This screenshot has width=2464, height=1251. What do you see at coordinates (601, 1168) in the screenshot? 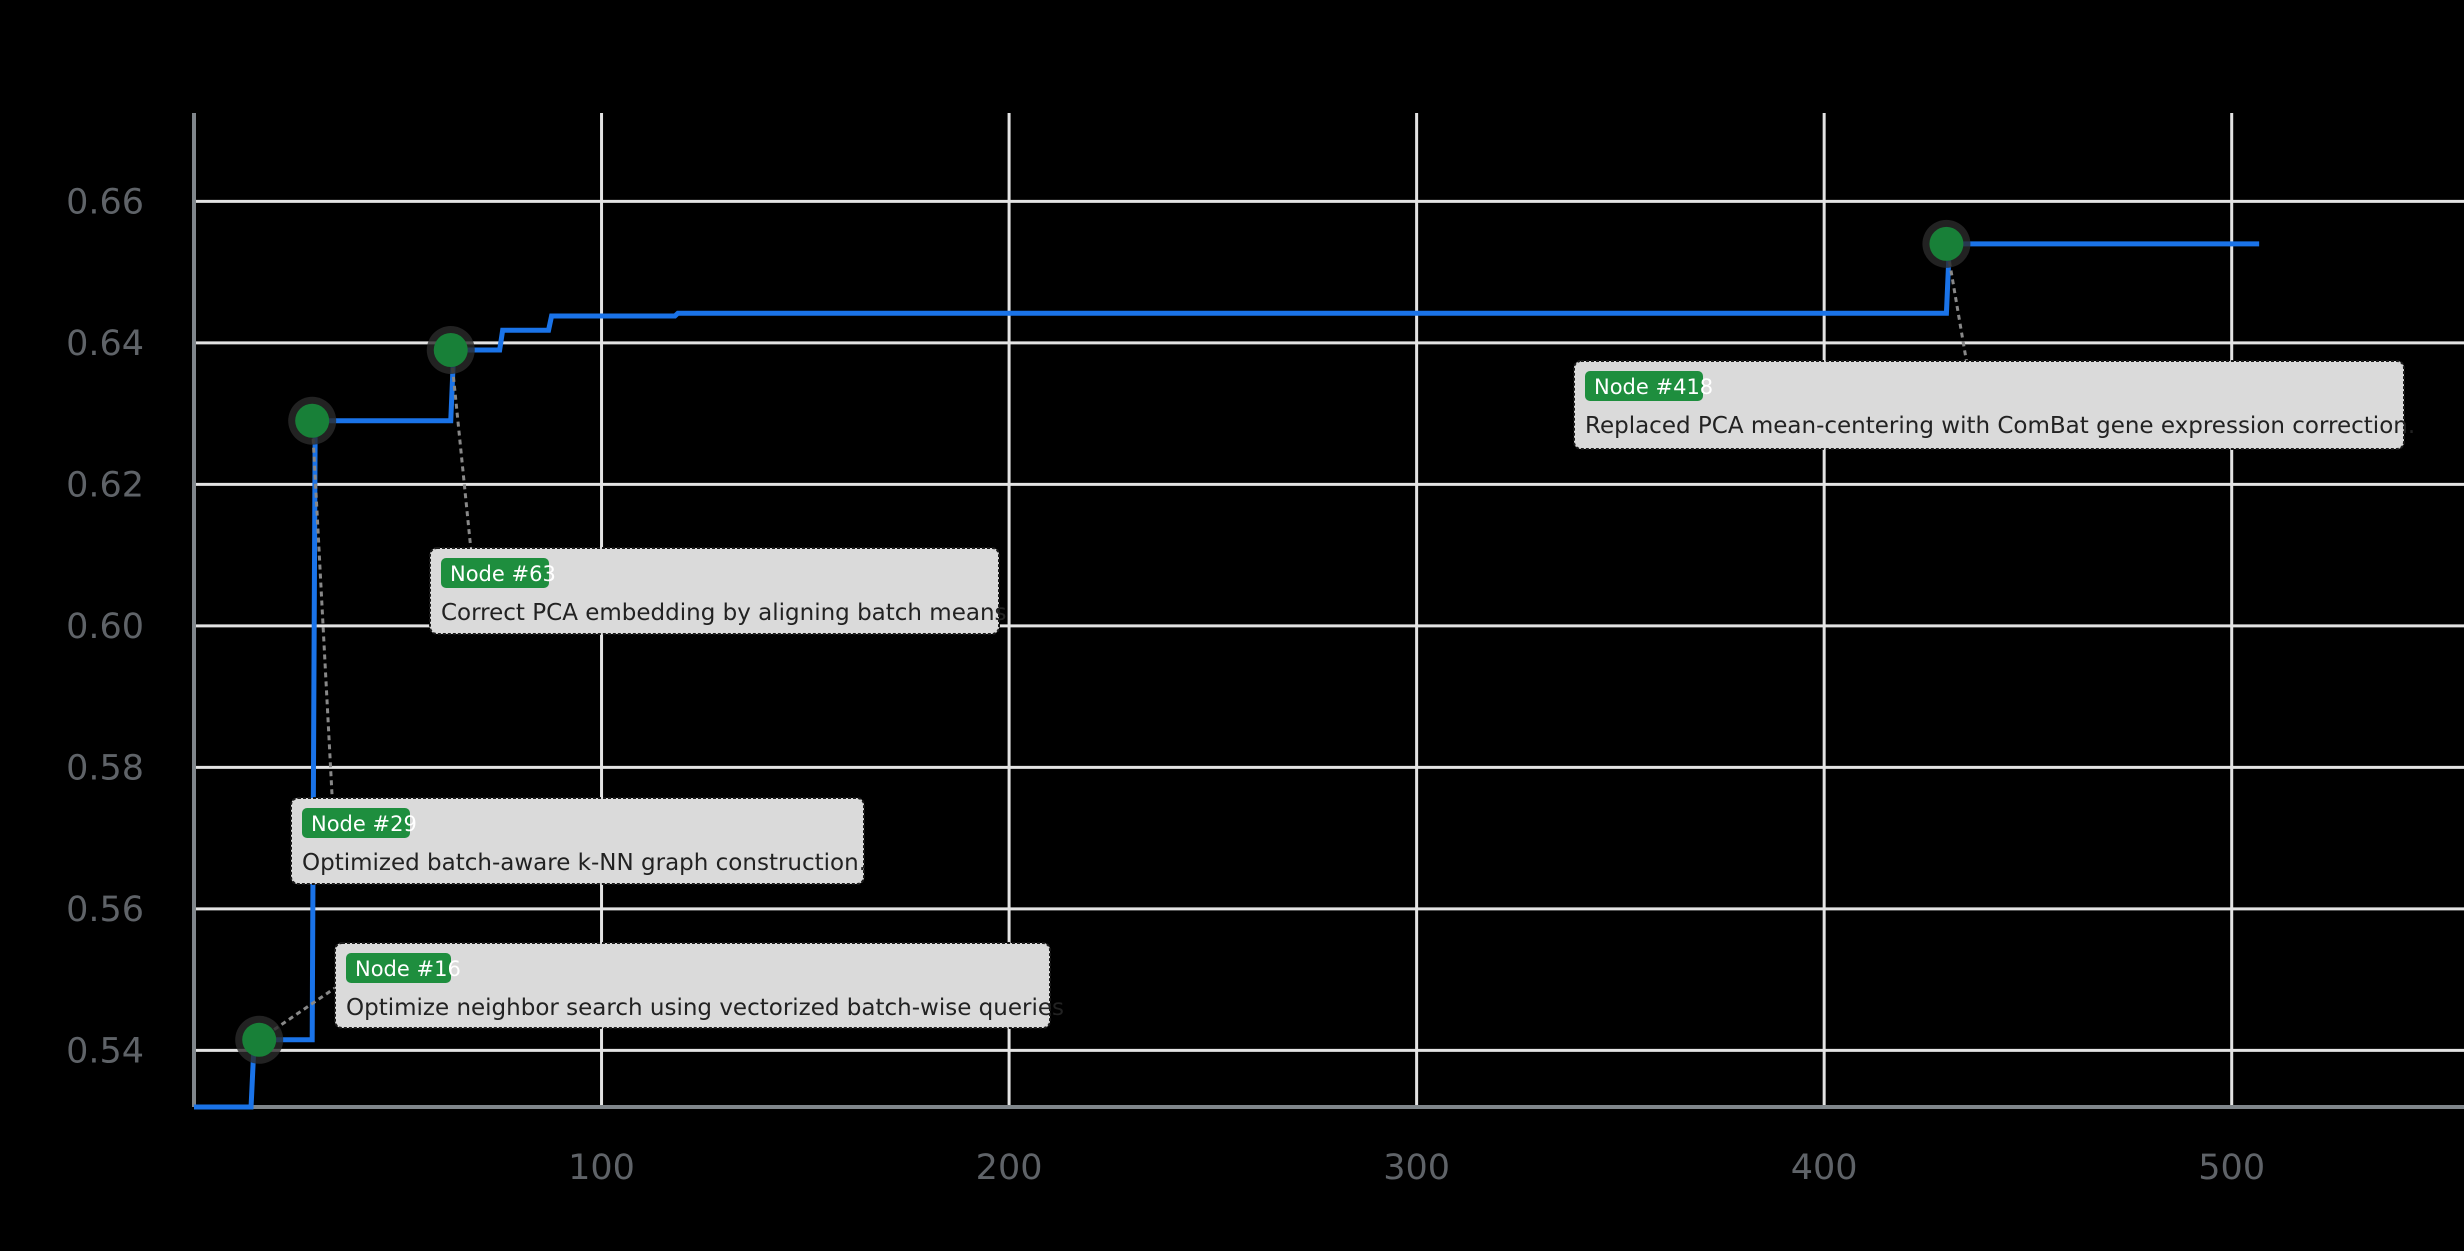
I see `x-tick-label: 100` at bounding box center [601, 1168].